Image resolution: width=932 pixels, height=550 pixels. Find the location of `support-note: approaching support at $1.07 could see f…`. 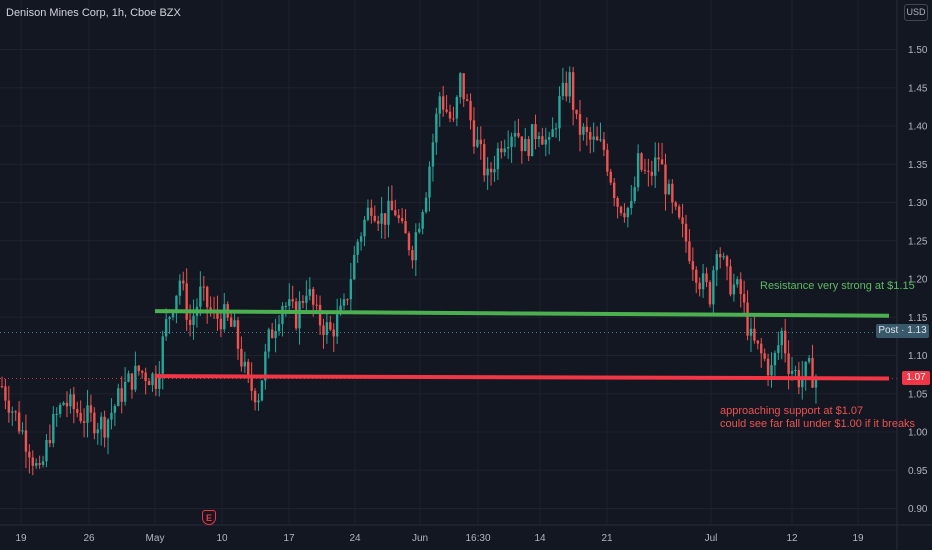

support-note: approaching support at $1.07 could see f… is located at coordinates (817, 418).